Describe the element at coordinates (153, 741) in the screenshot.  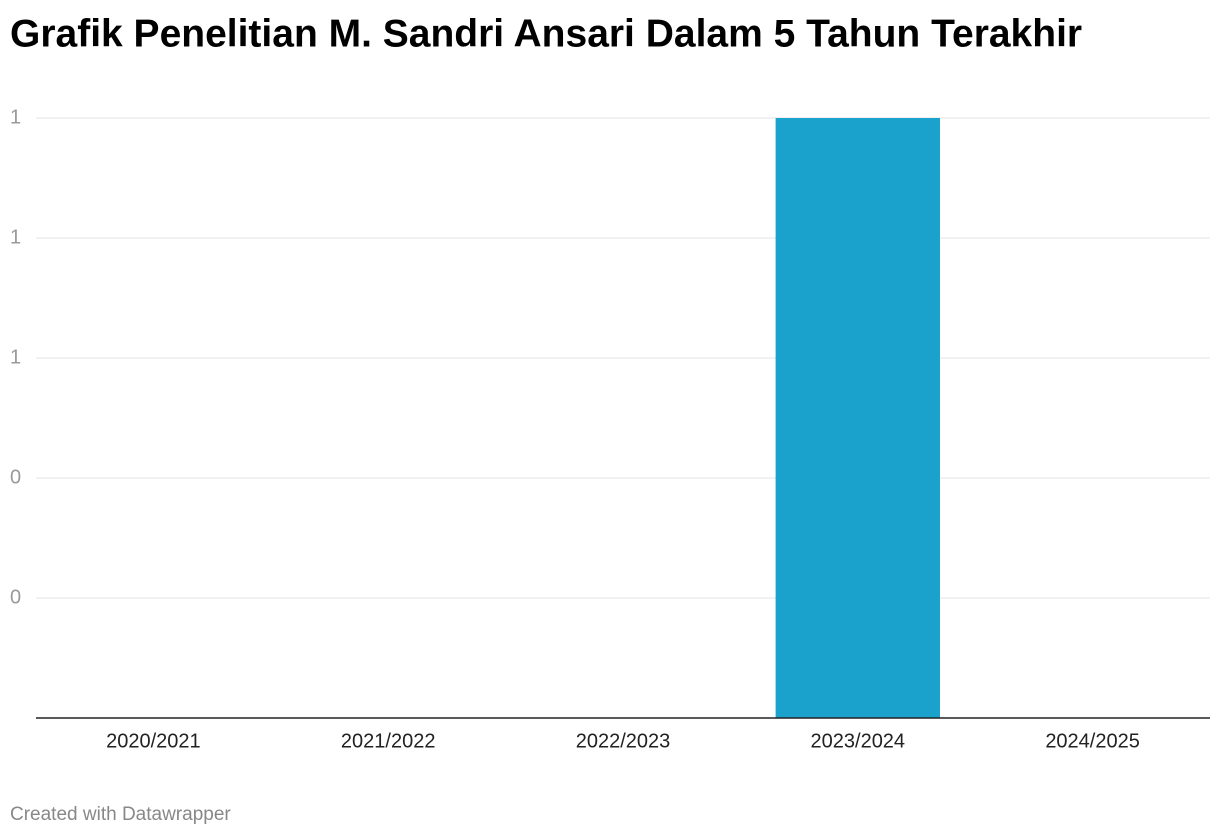
I see `x-tick-label: 2020/2021` at that location.